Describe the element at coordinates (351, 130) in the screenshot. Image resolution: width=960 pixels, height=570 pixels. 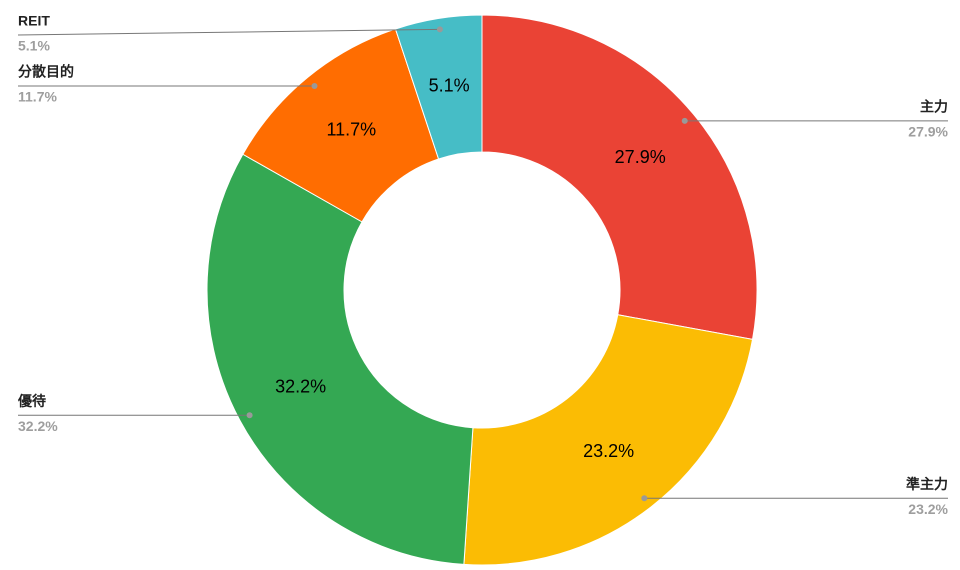
I see `slice-label: 11.7%` at that location.